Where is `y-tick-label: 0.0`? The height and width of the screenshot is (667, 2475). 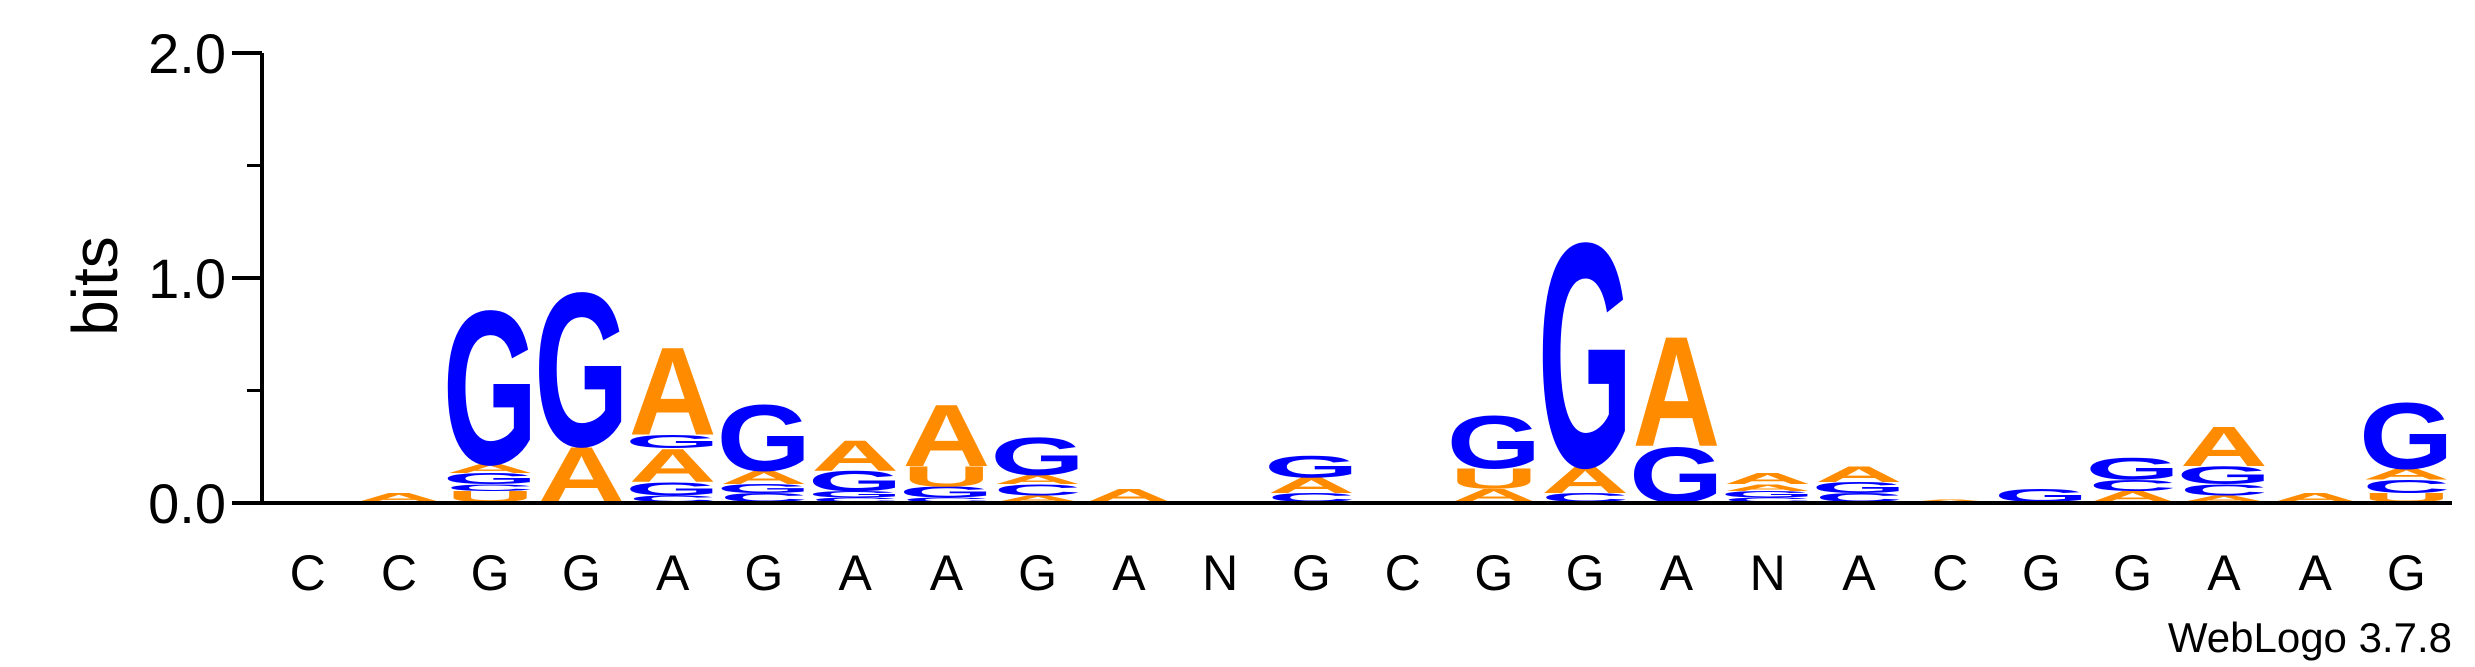 y-tick-label: 0.0 is located at coordinates (187, 503).